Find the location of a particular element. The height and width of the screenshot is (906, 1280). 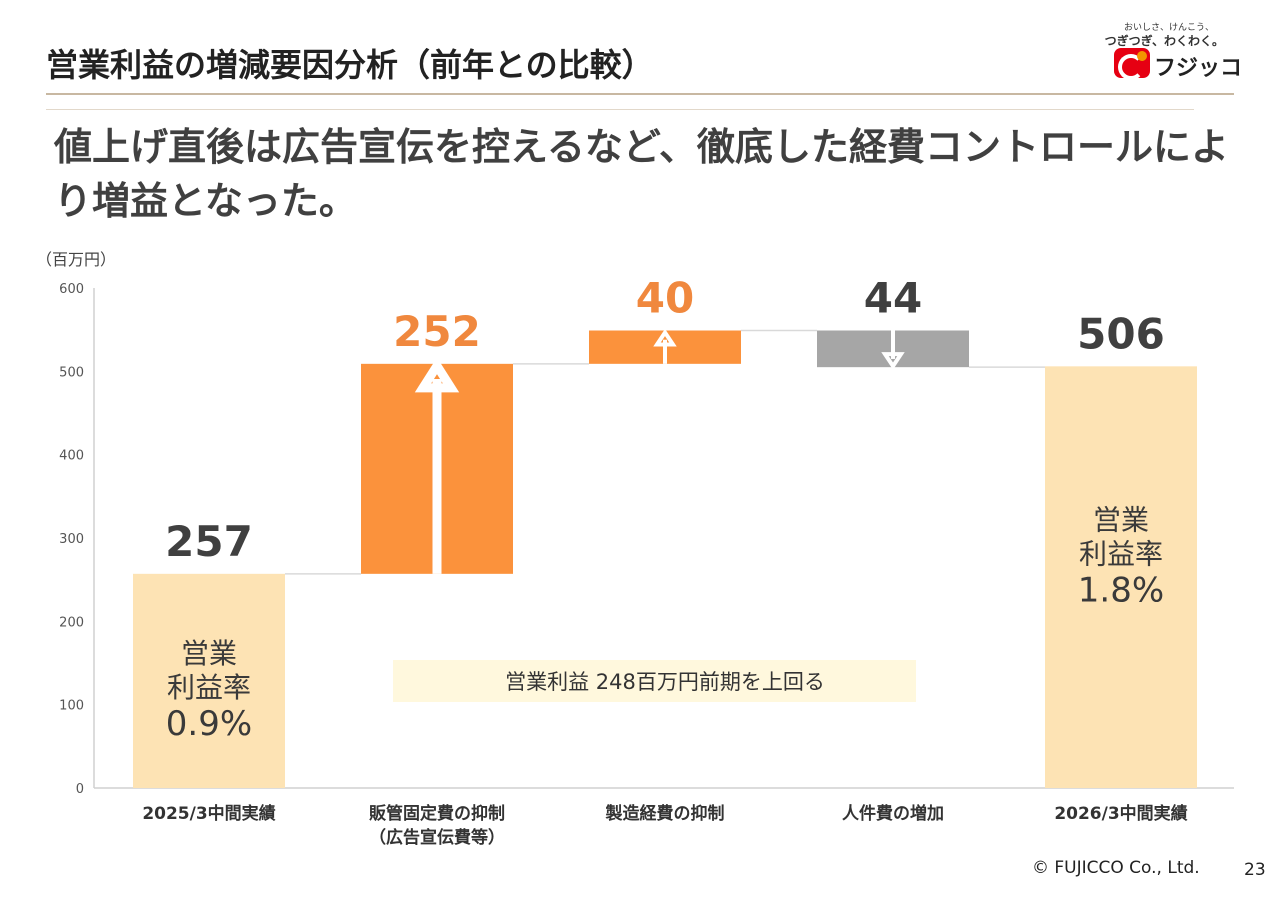

x-tick-label: 製造経費の抑制 is located at coordinates (665, 813).